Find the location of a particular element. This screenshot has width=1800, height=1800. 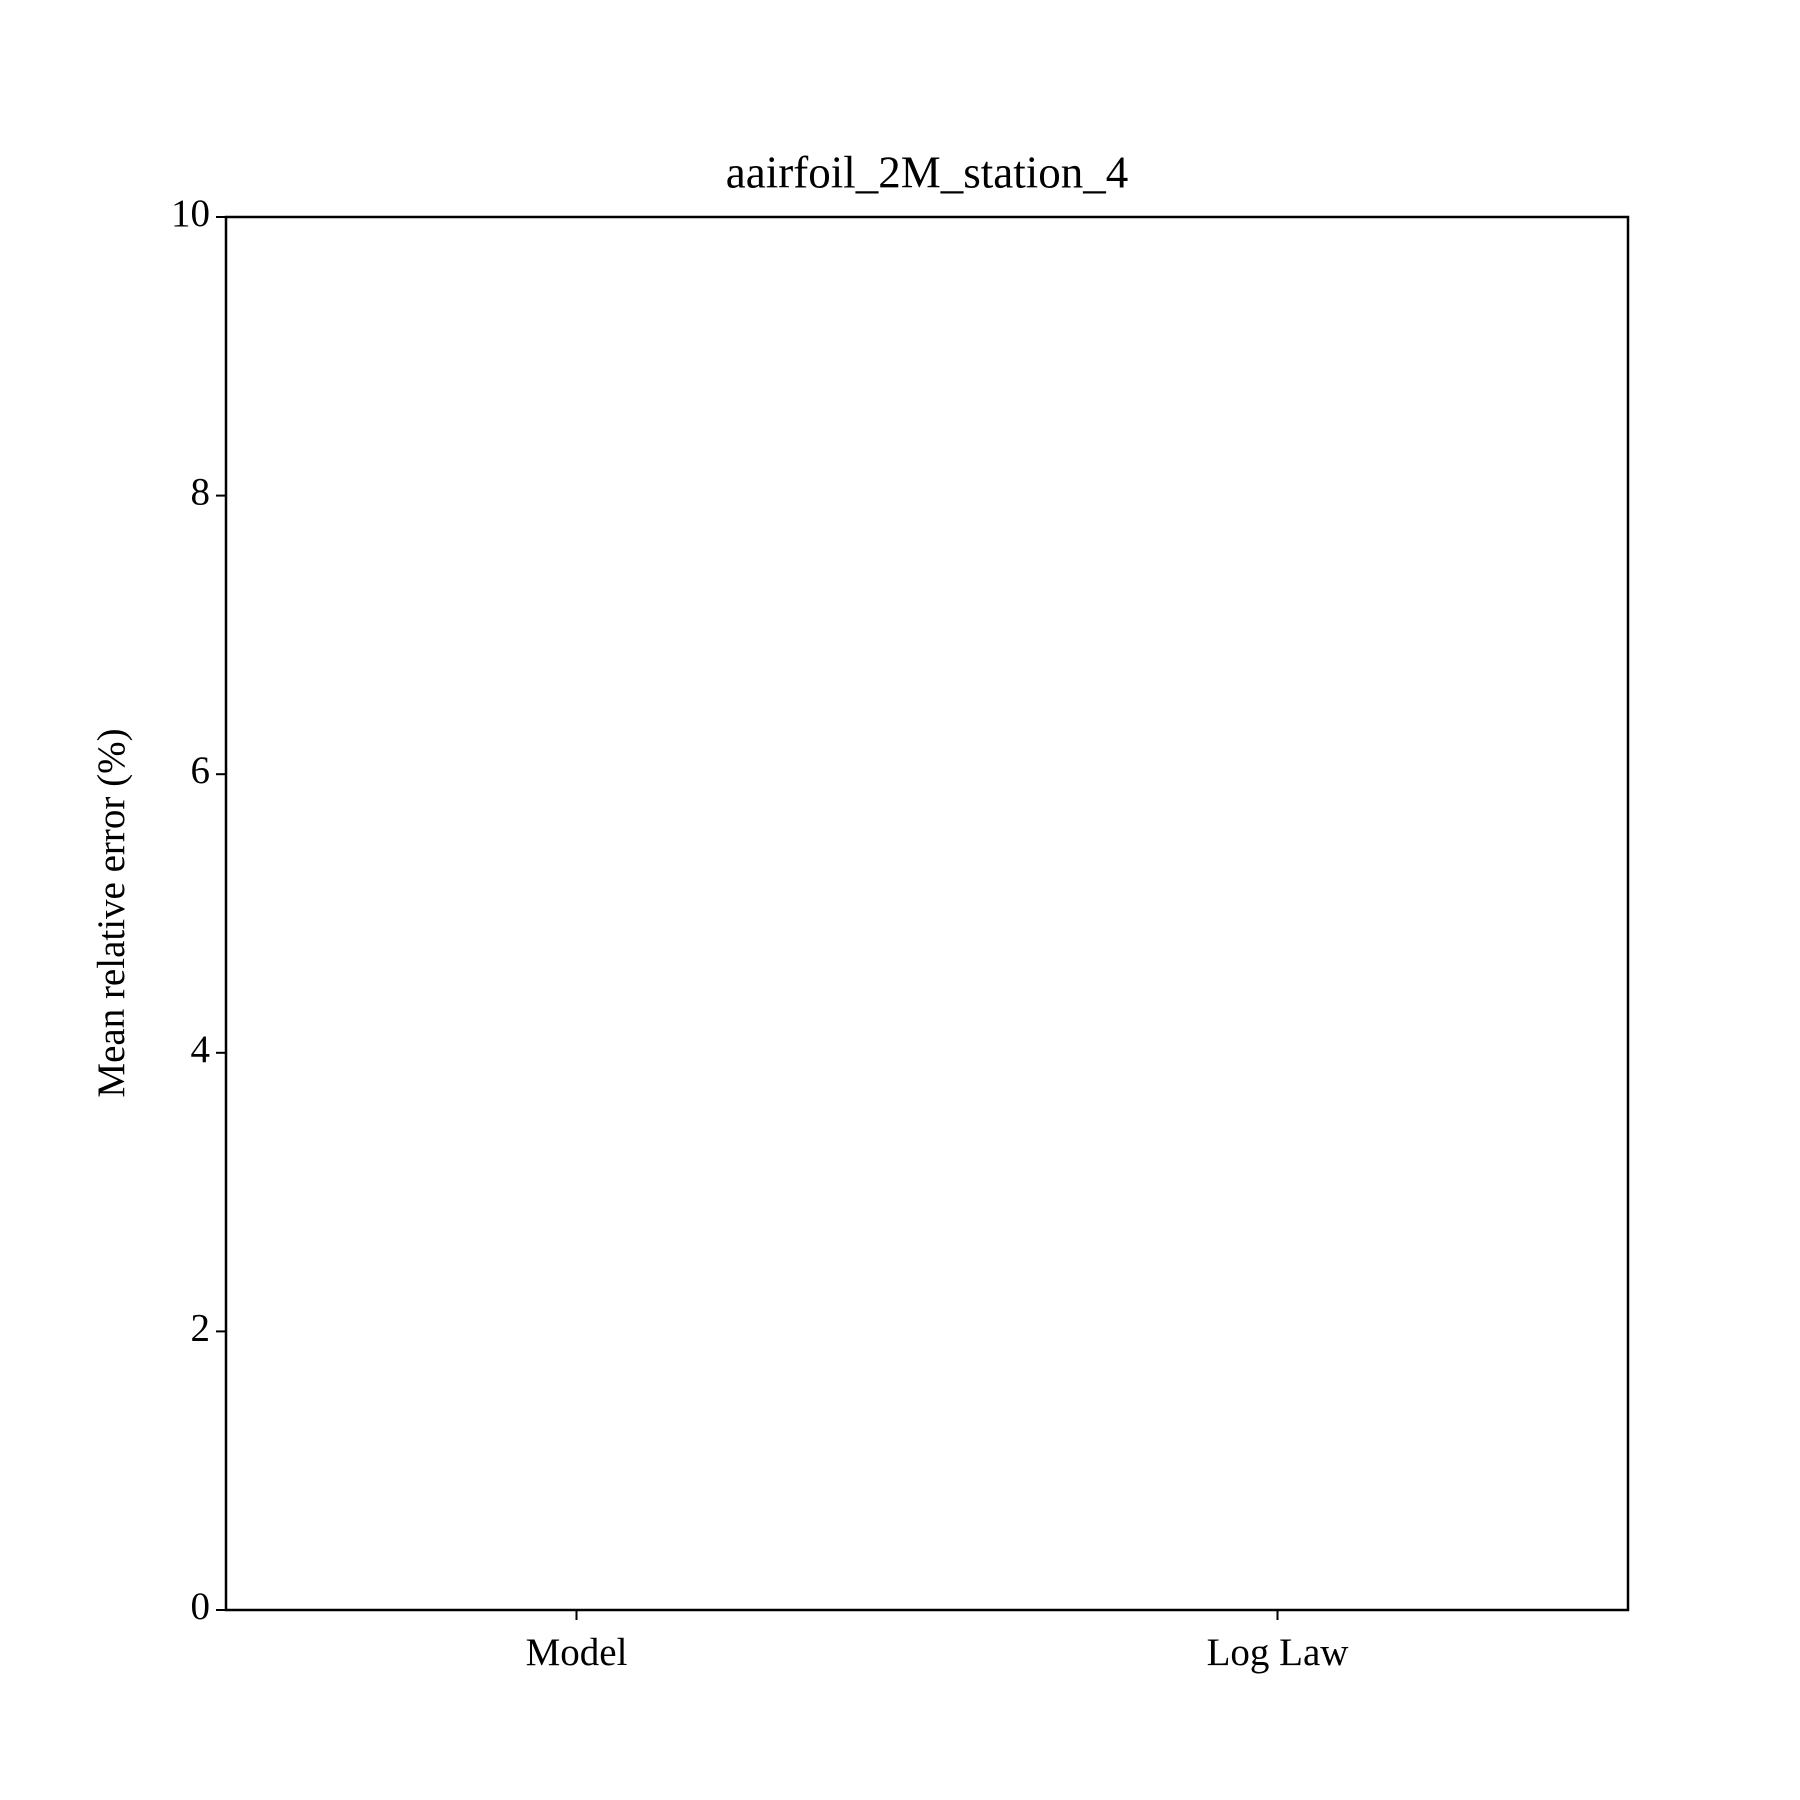

y-tick-label: 10 is located at coordinates (190, 213).